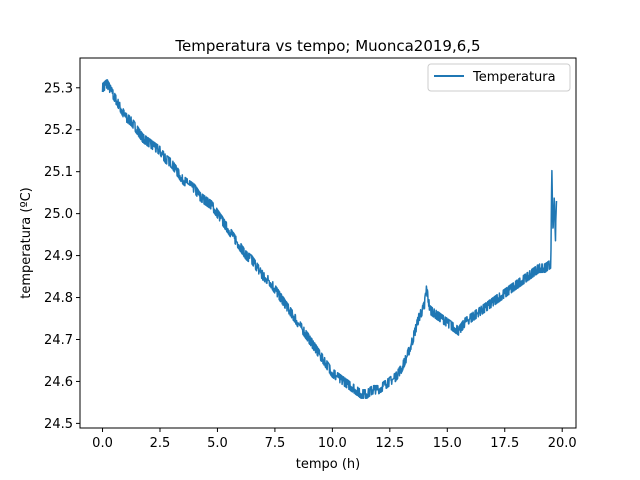 This screenshot has width=640, height=480. I want to click on x-tick-label: 10.0, so click(332, 443).